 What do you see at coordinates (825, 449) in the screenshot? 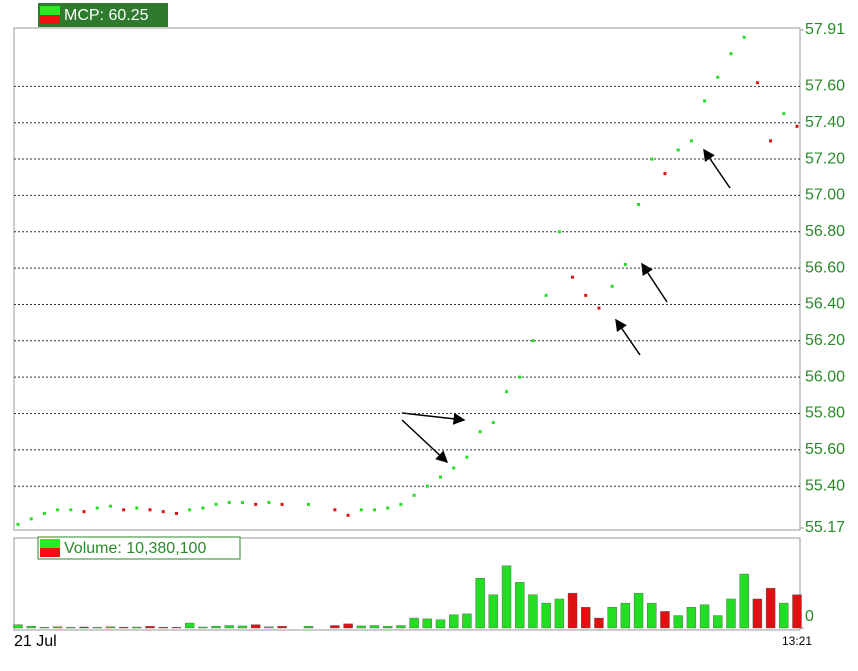
I see `y-tick-label: 55.60` at bounding box center [825, 449].